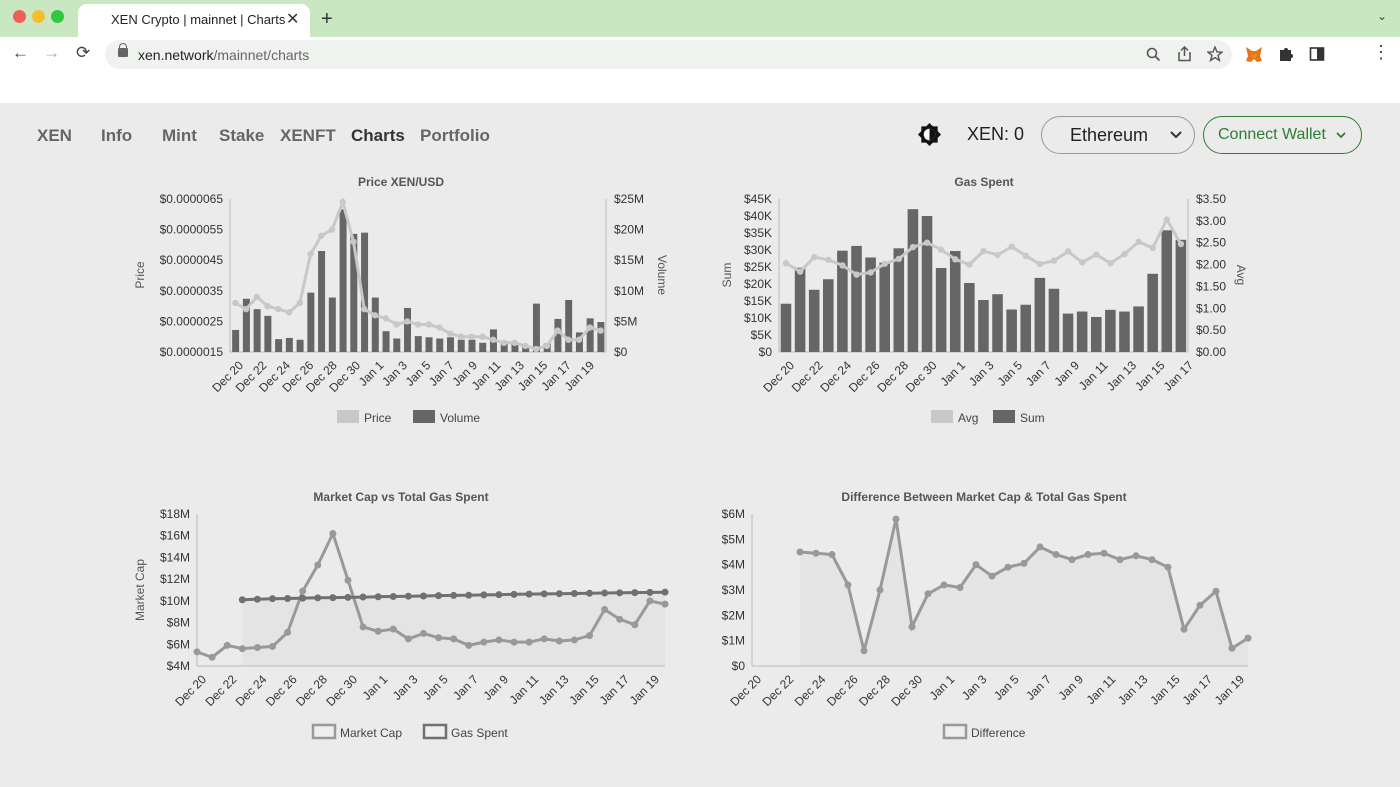 The width and height of the screenshot is (1400, 787). I want to click on y-tick-label: $2M, so click(733, 615).